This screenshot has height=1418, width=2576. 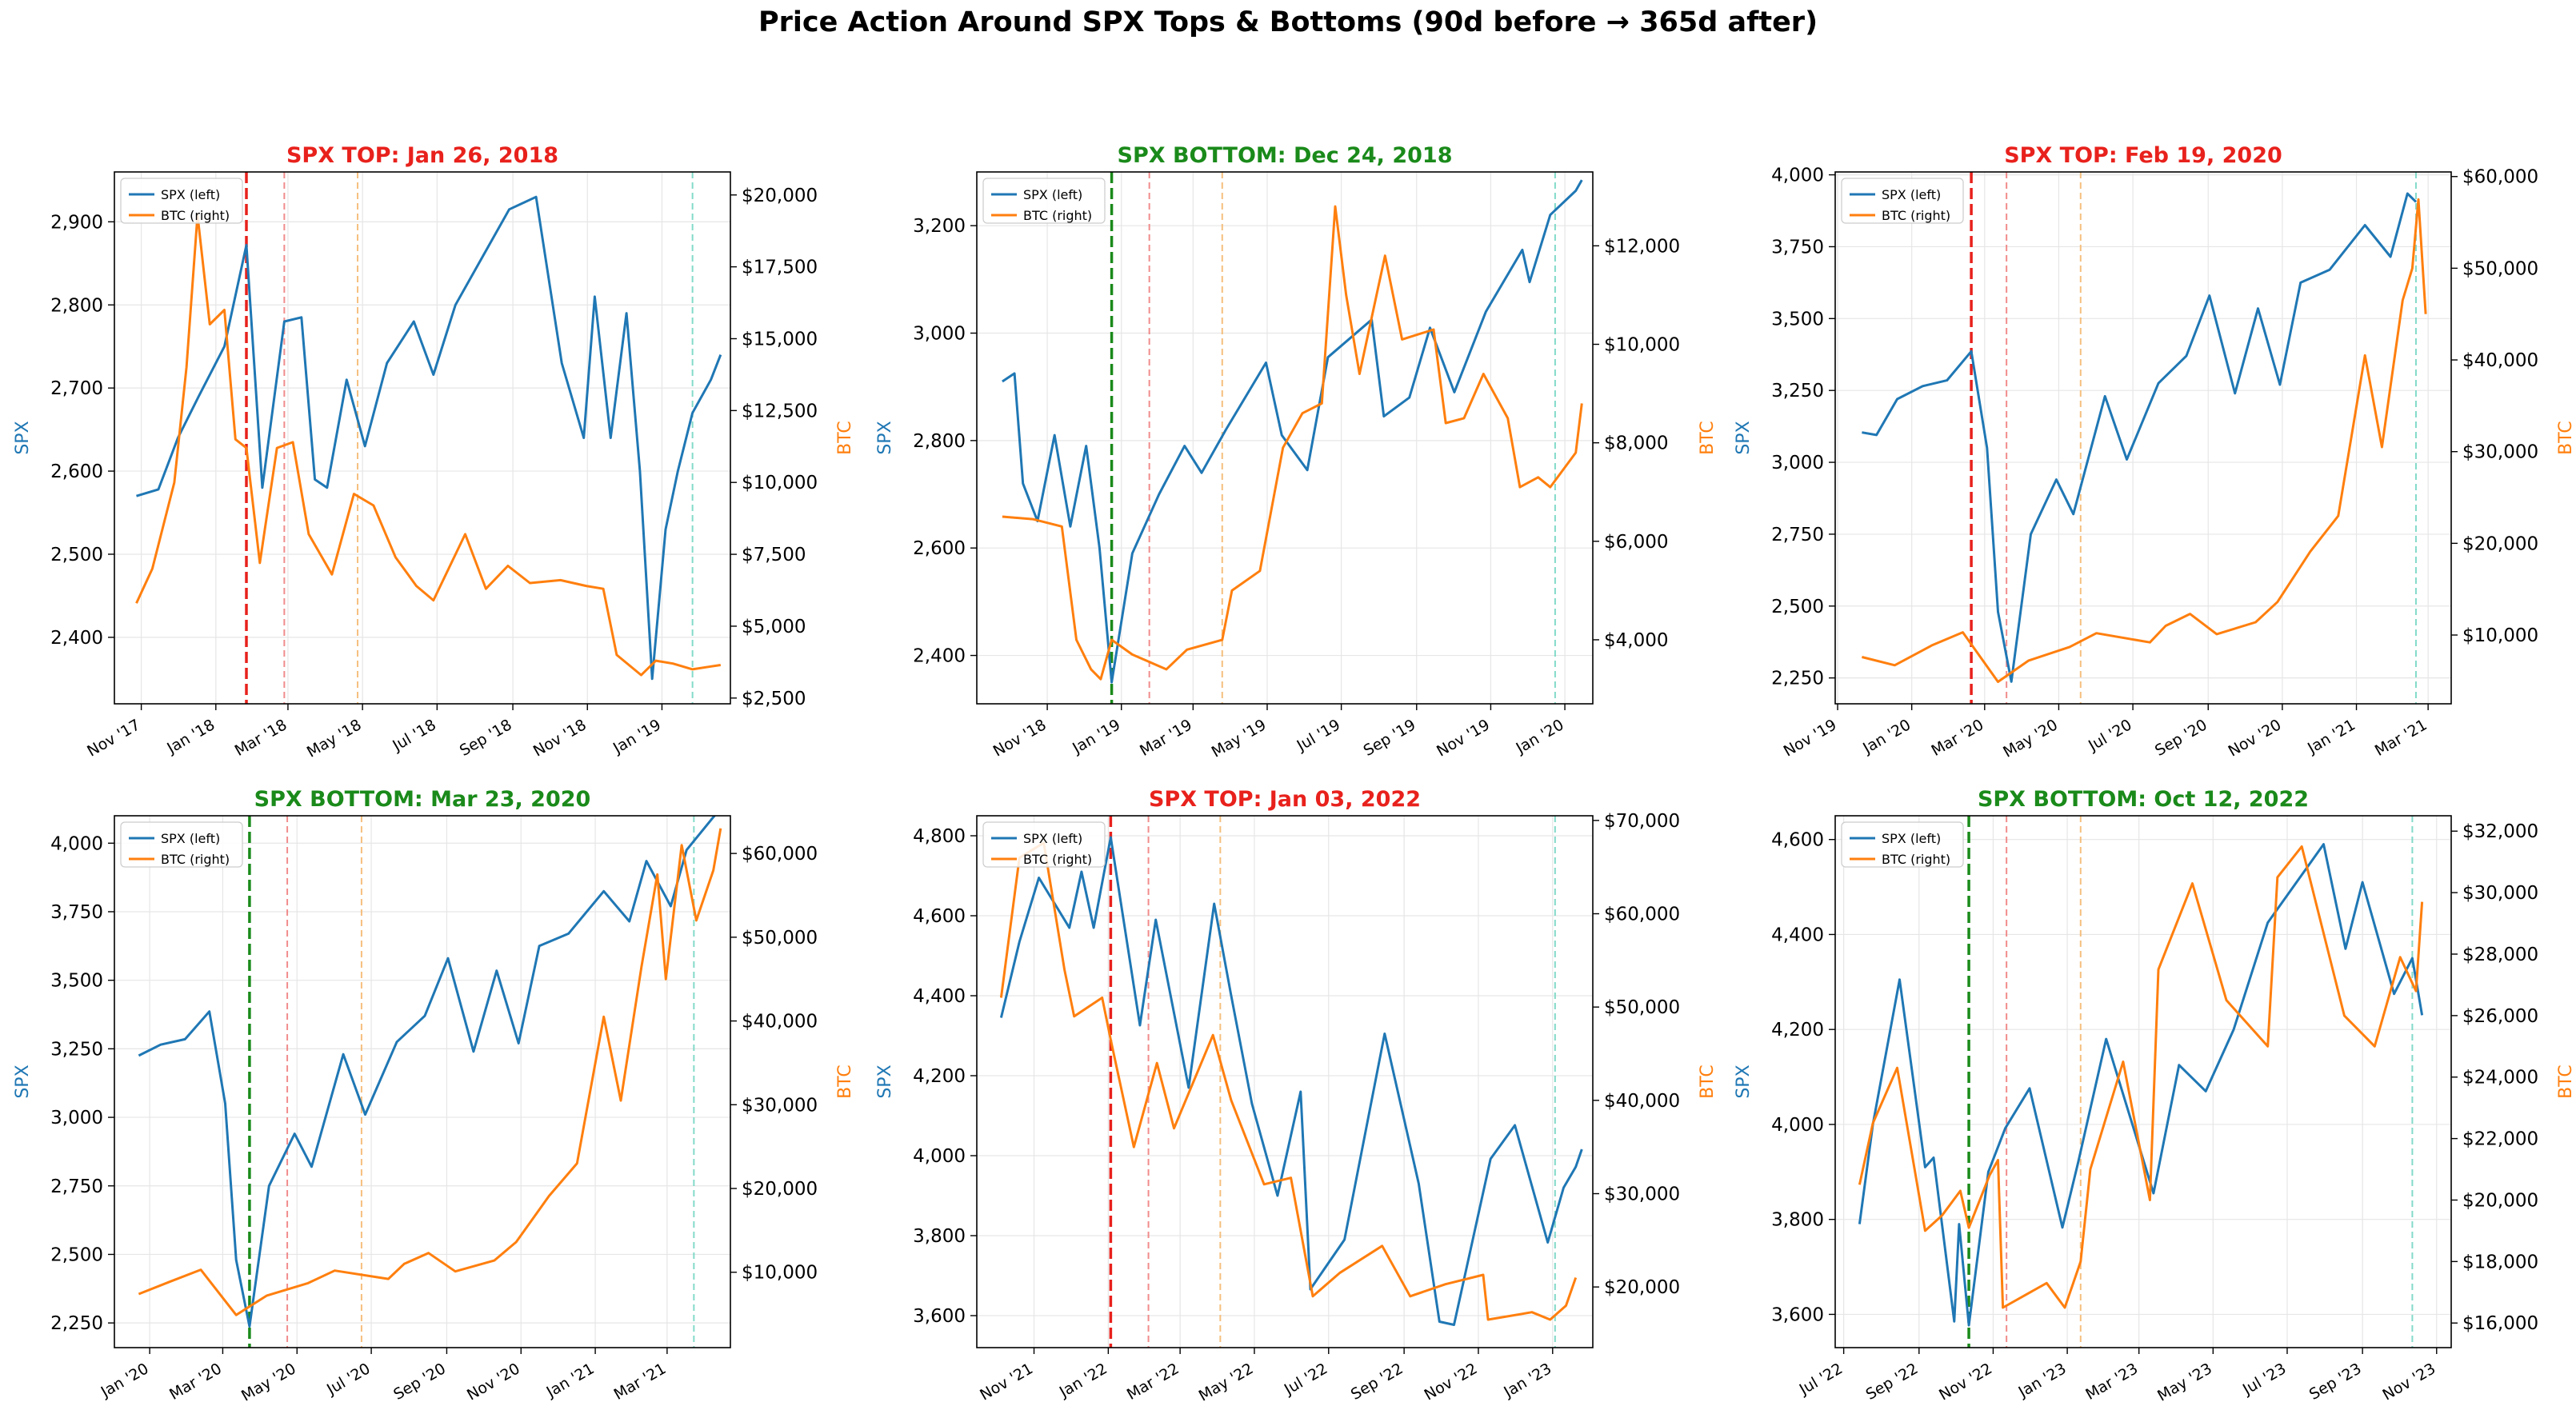 What do you see at coordinates (76, 1049) in the screenshot?
I see `y-tick-label: 3,250` at bounding box center [76, 1049].